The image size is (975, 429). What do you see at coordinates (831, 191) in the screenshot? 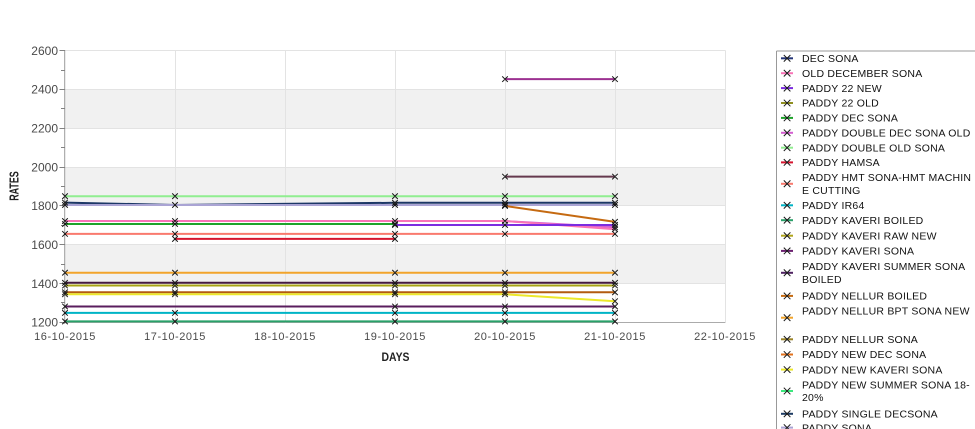
I see `svg-text: E CUTTING` at bounding box center [831, 191].